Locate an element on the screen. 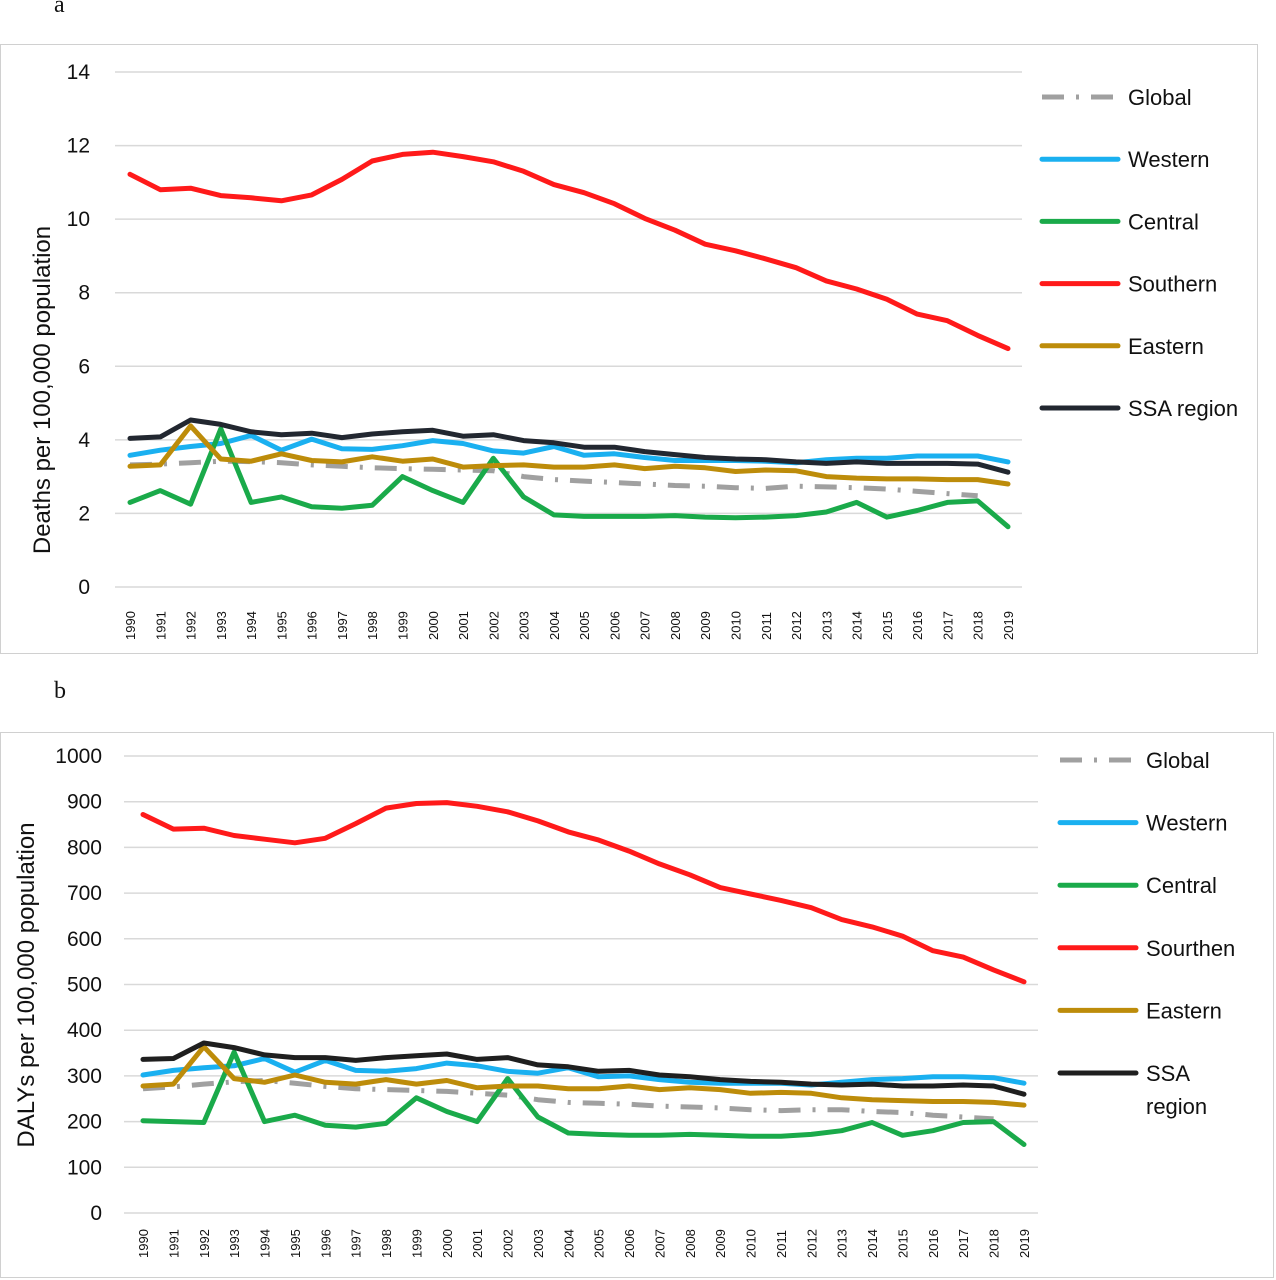 This screenshot has height=1280, width=1276. x-tick-label: 2016 is located at coordinates (933, 1243).